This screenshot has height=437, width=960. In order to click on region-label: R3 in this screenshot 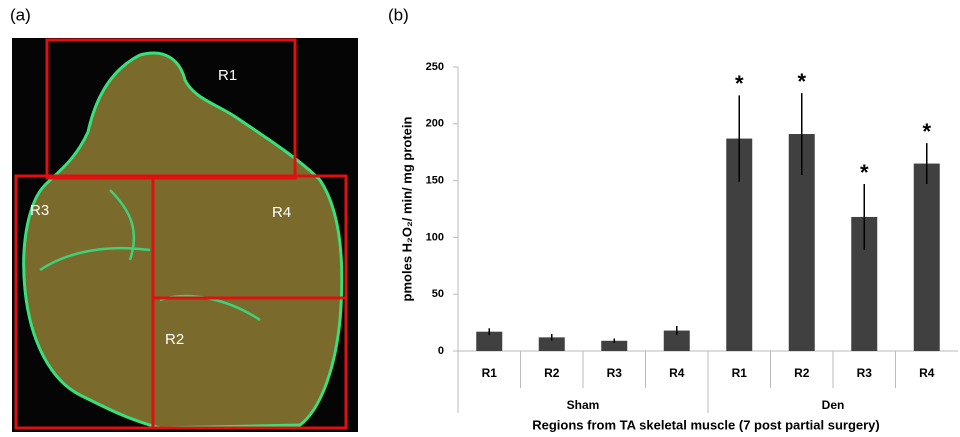, I will do `click(39, 210)`.